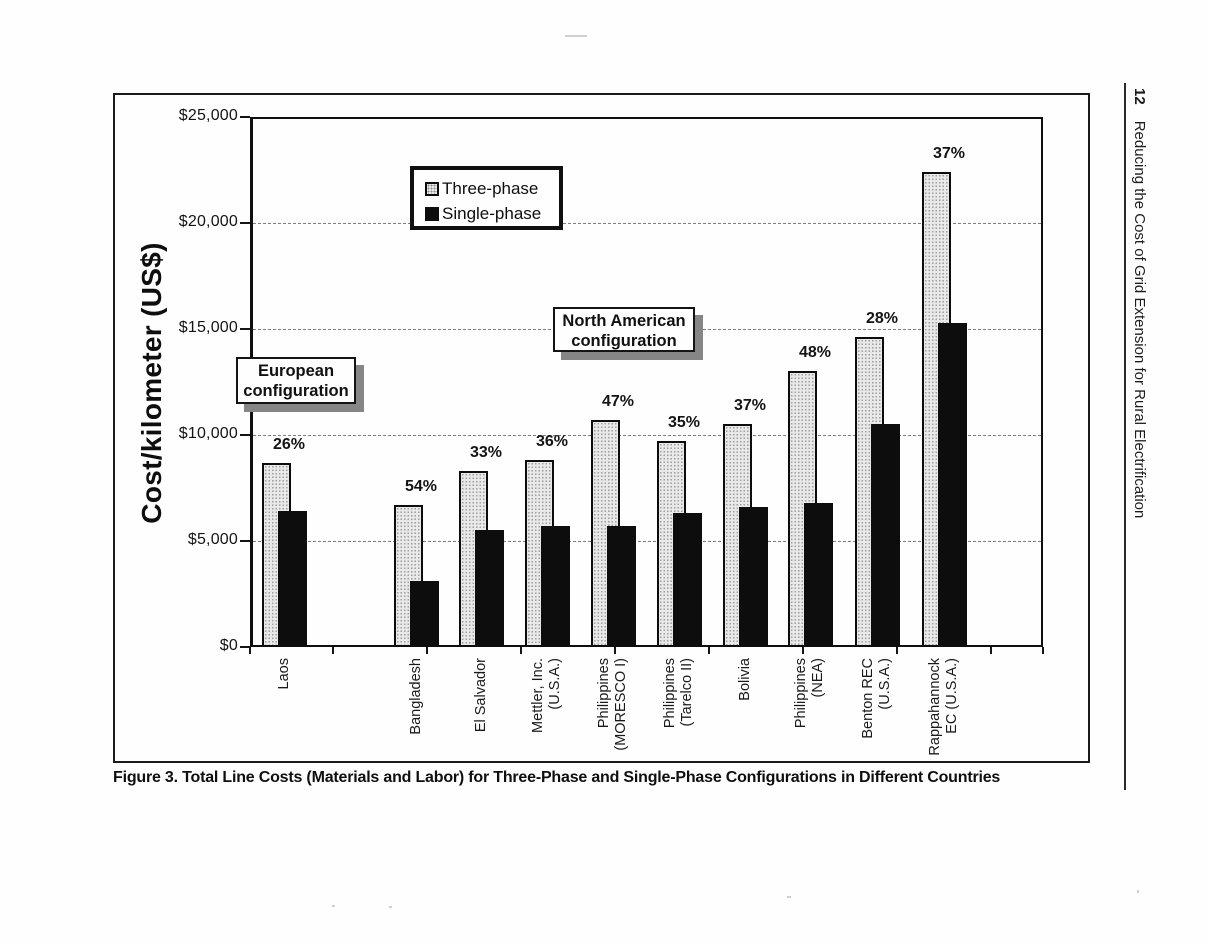 This screenshot has height=944, width=1209. What do you see at coordinates (1139, 96) in the screenshot?
I see `page-number: 12` at bounding box center [1139, 96].